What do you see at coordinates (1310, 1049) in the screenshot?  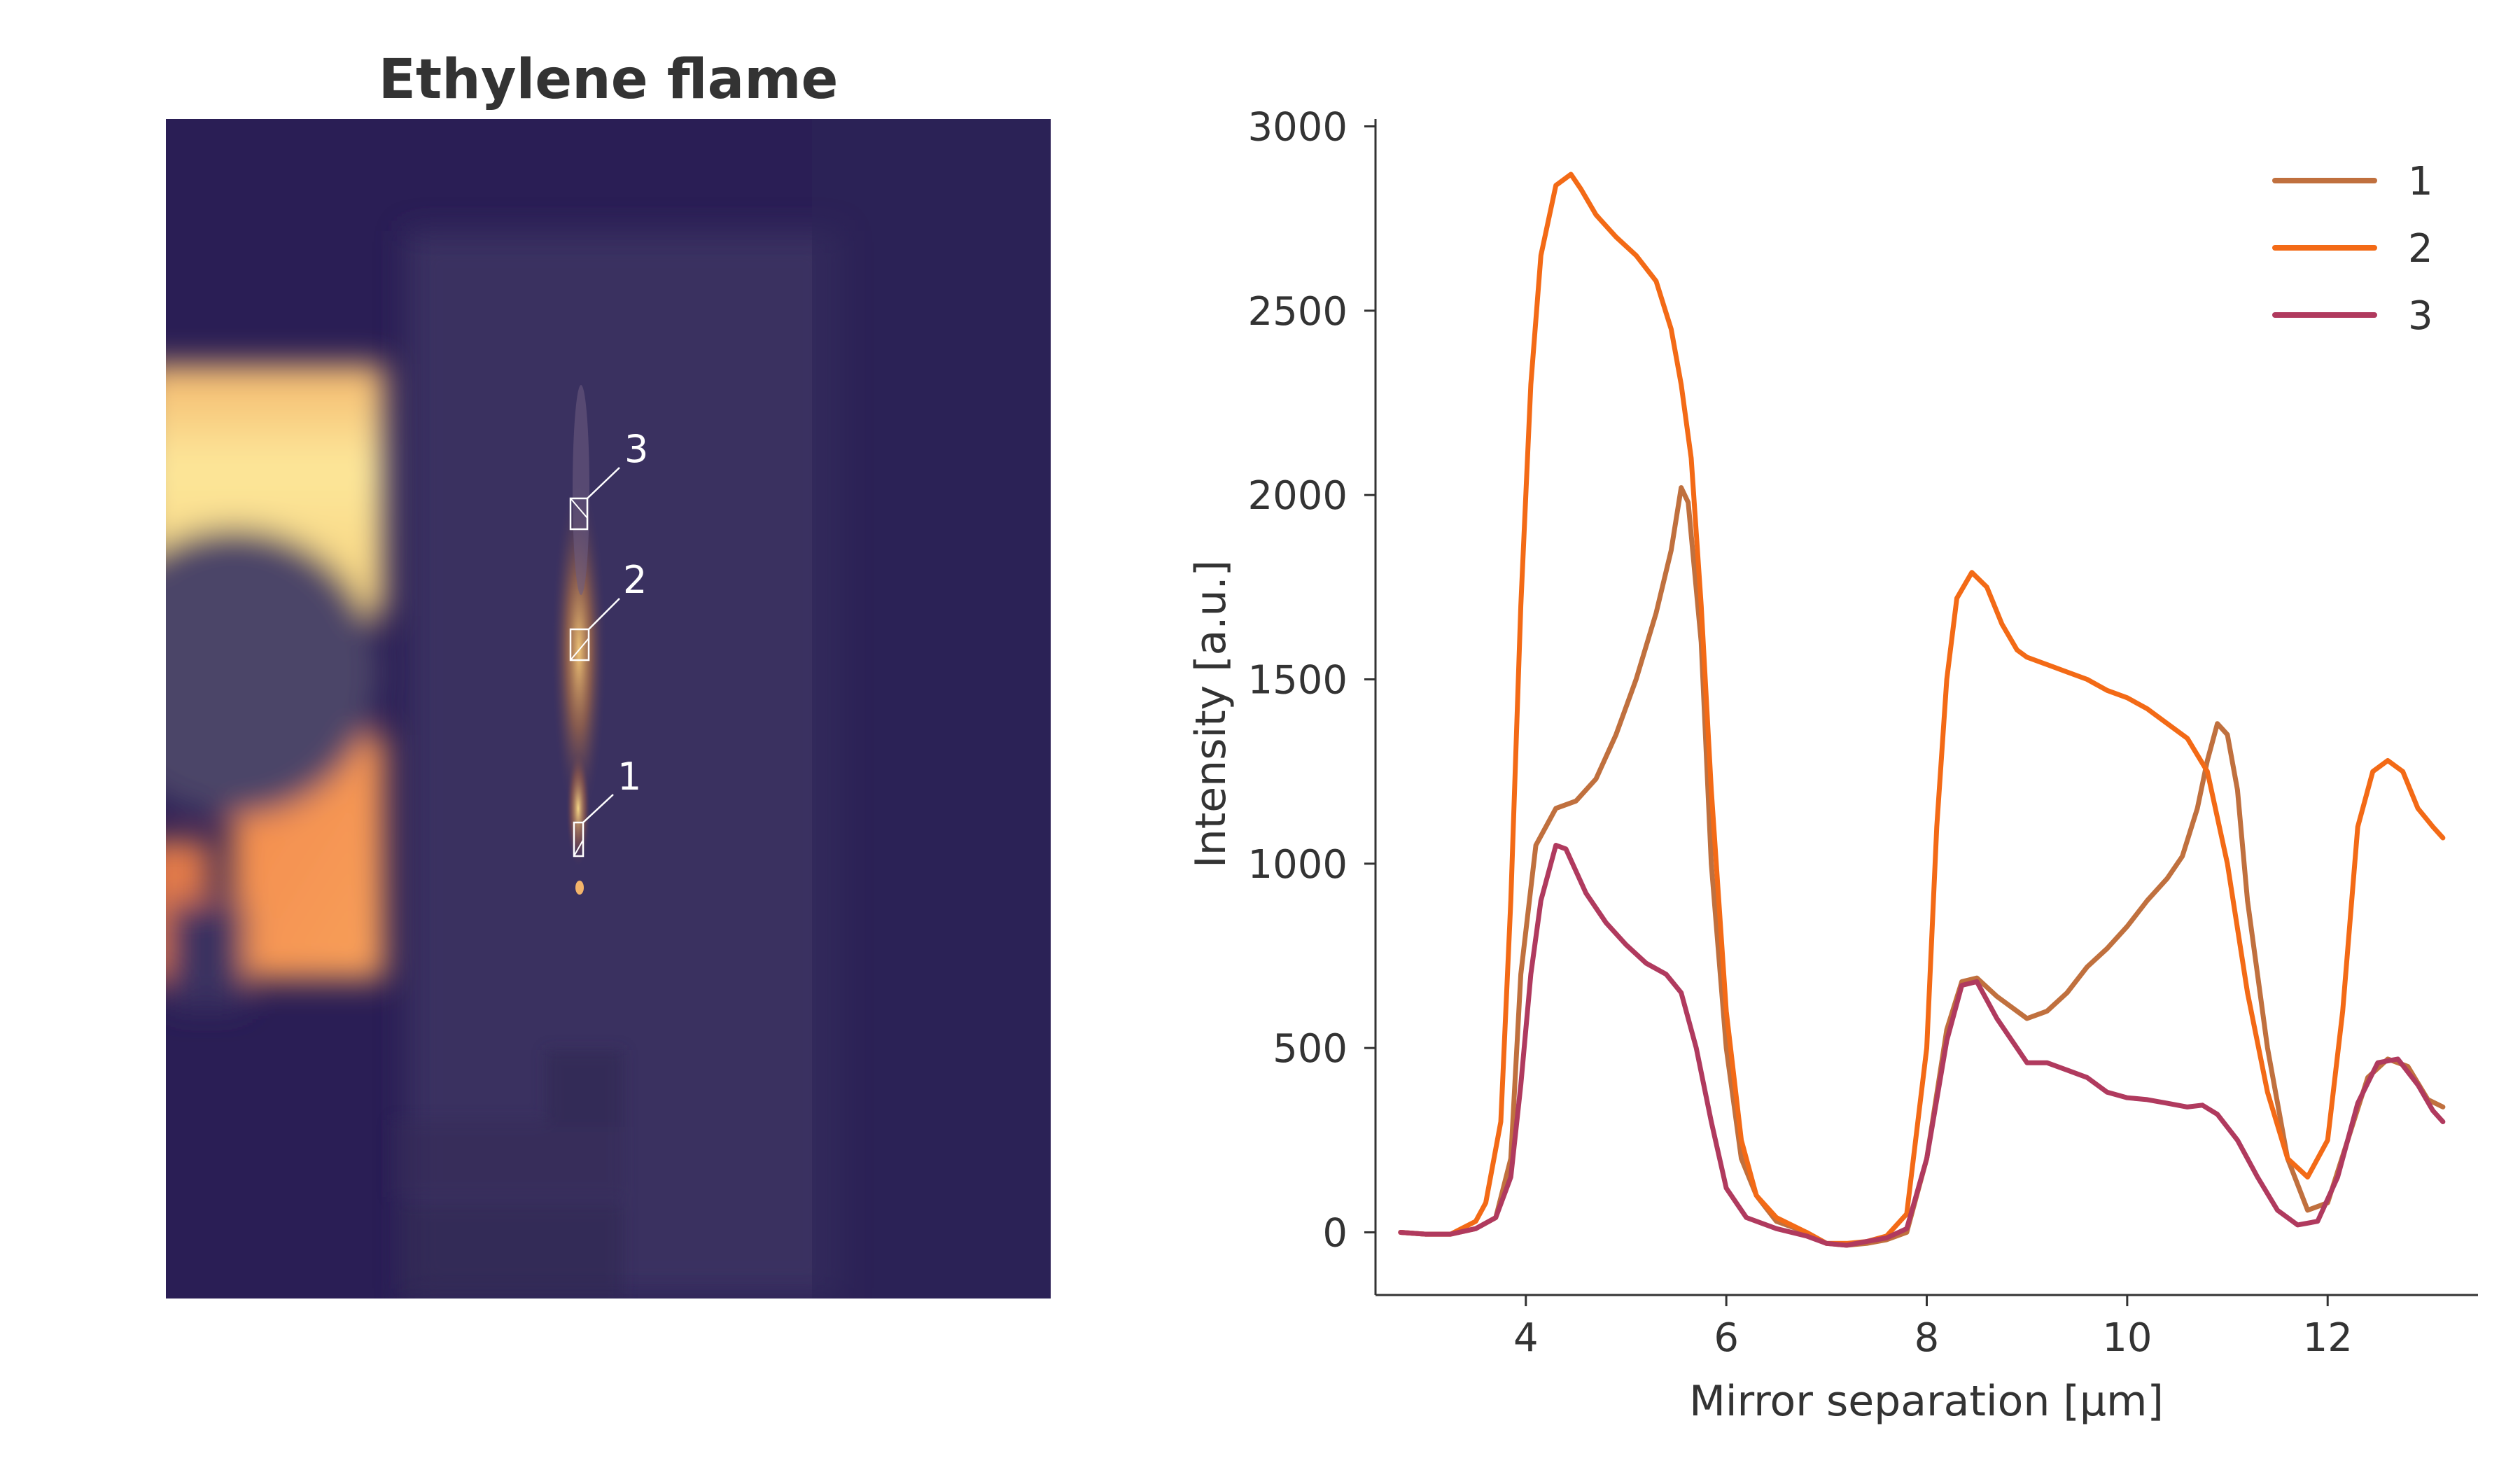 I see `y-tick-label: 500` at bounding box center [1310, 1049].